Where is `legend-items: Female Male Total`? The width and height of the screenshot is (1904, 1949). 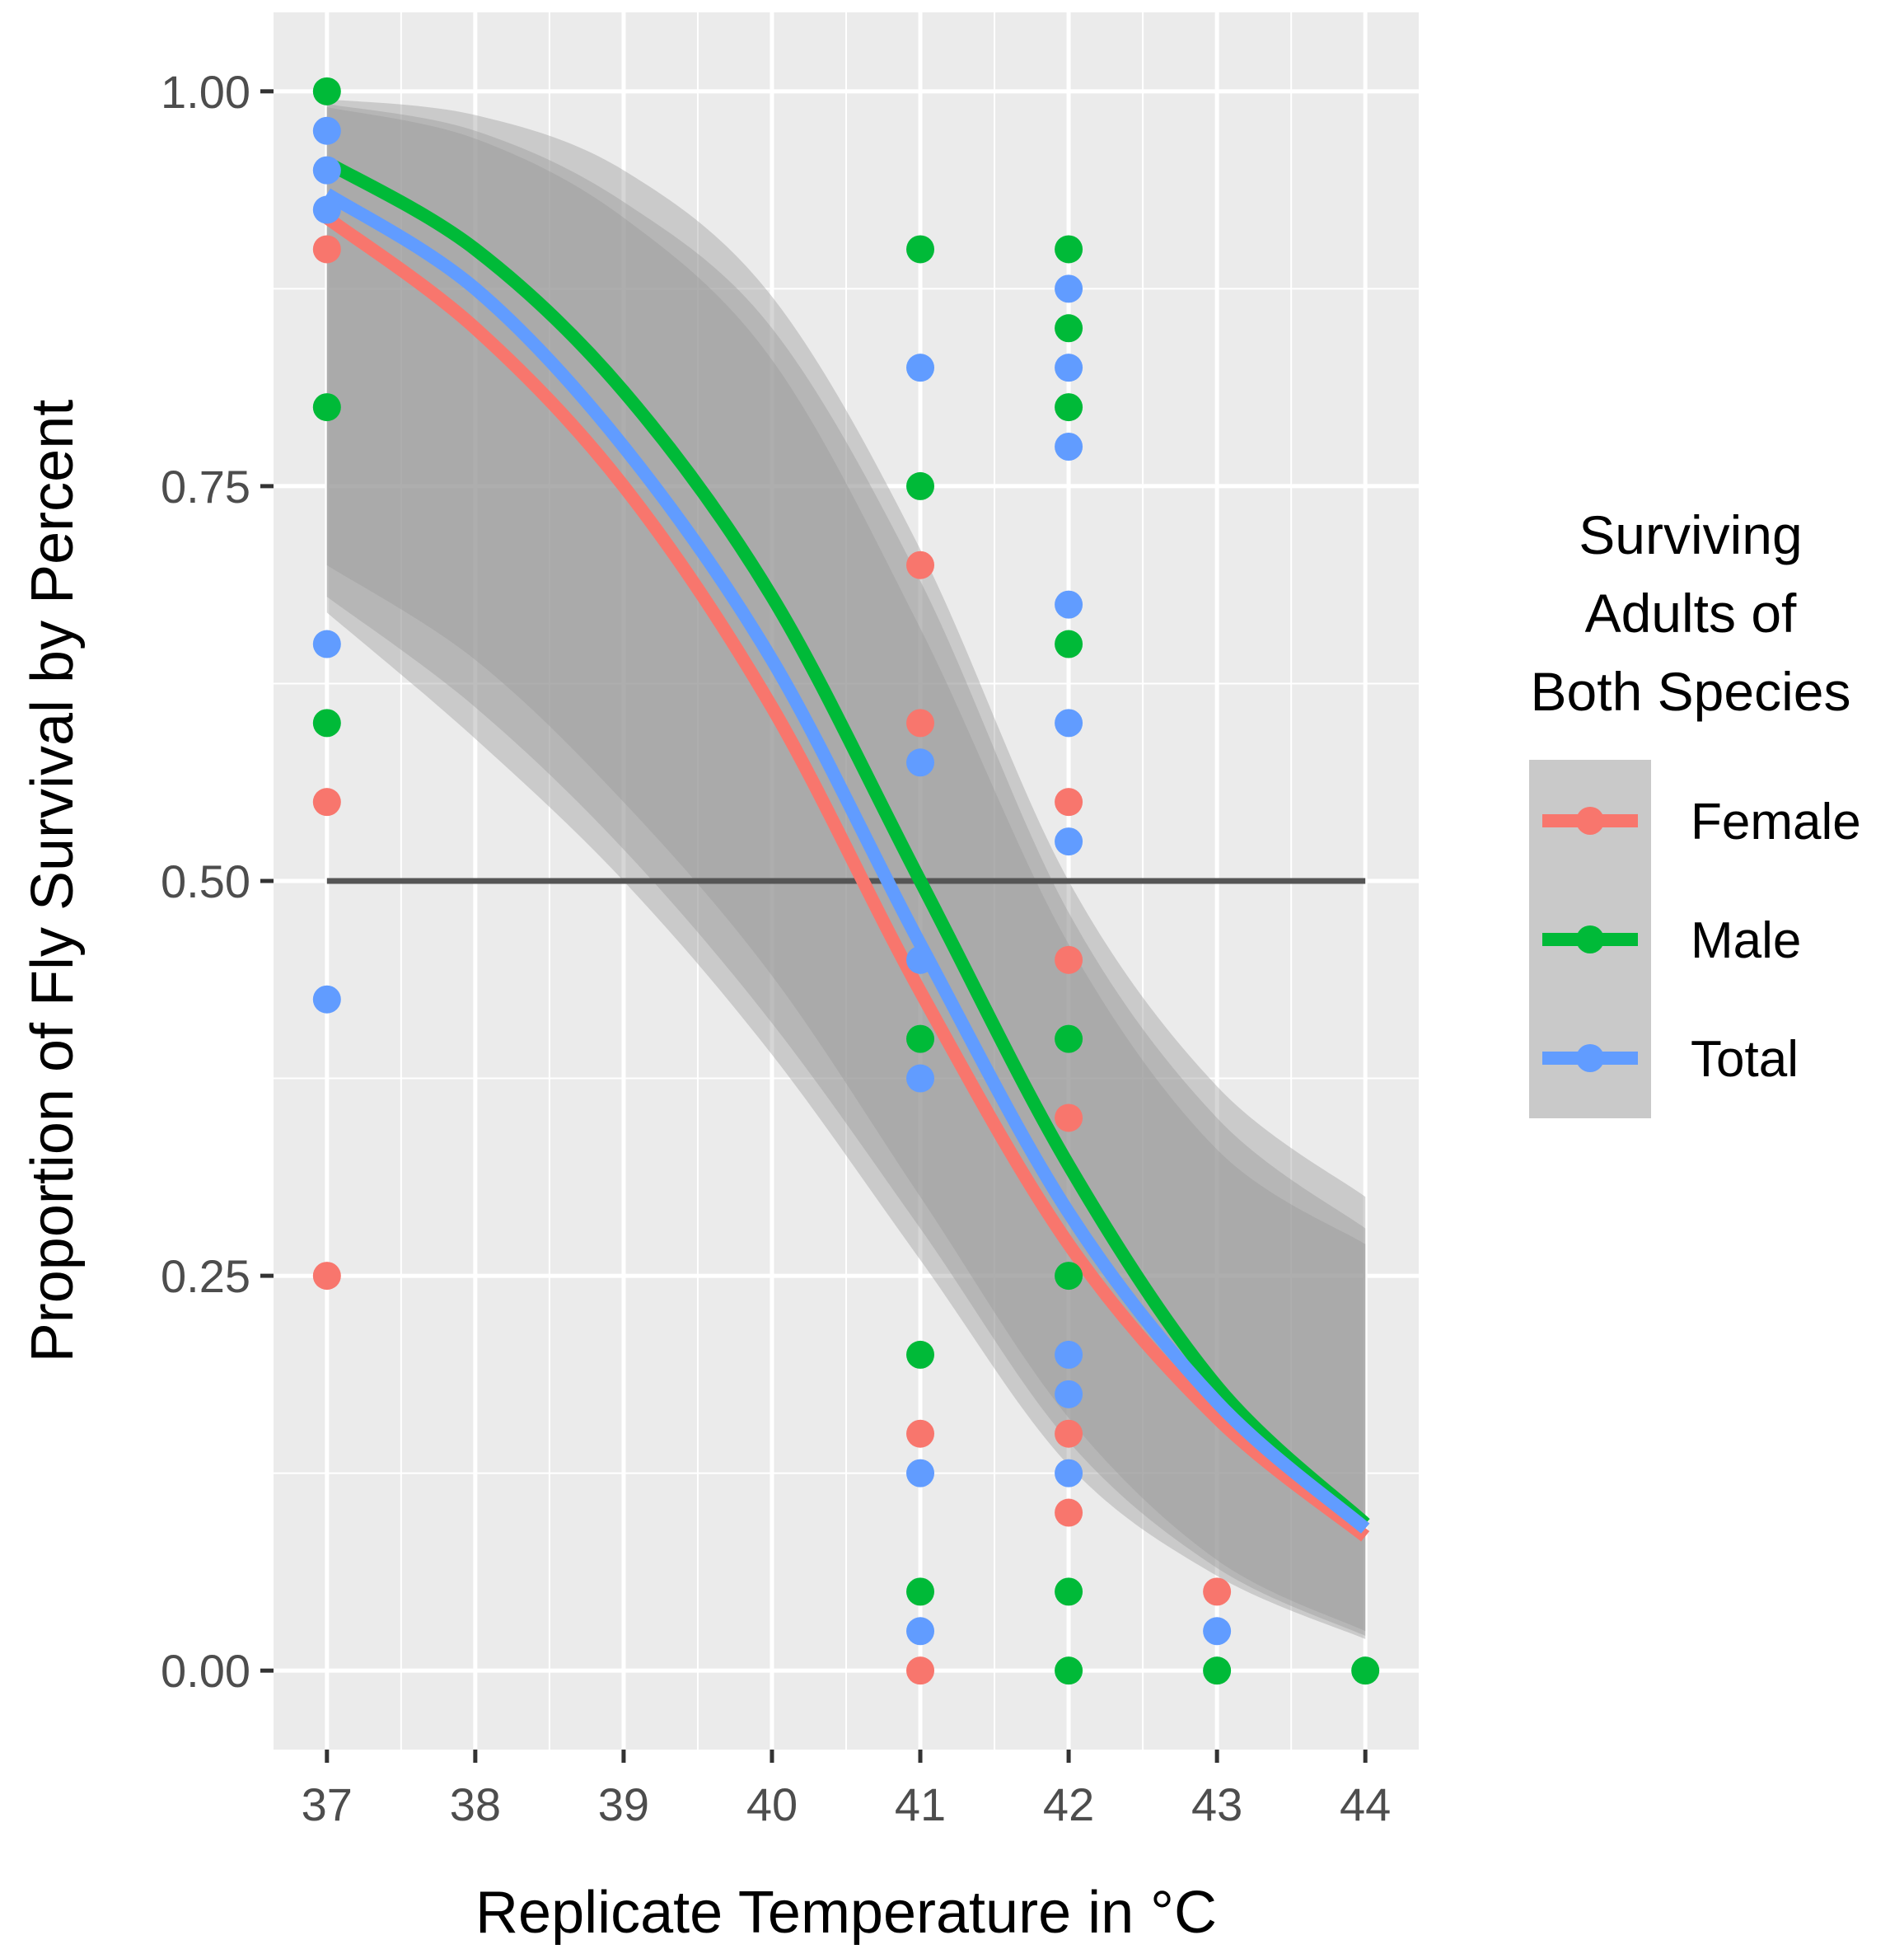
legend-items: Female Male Total is located at coordinates (1701, 941).